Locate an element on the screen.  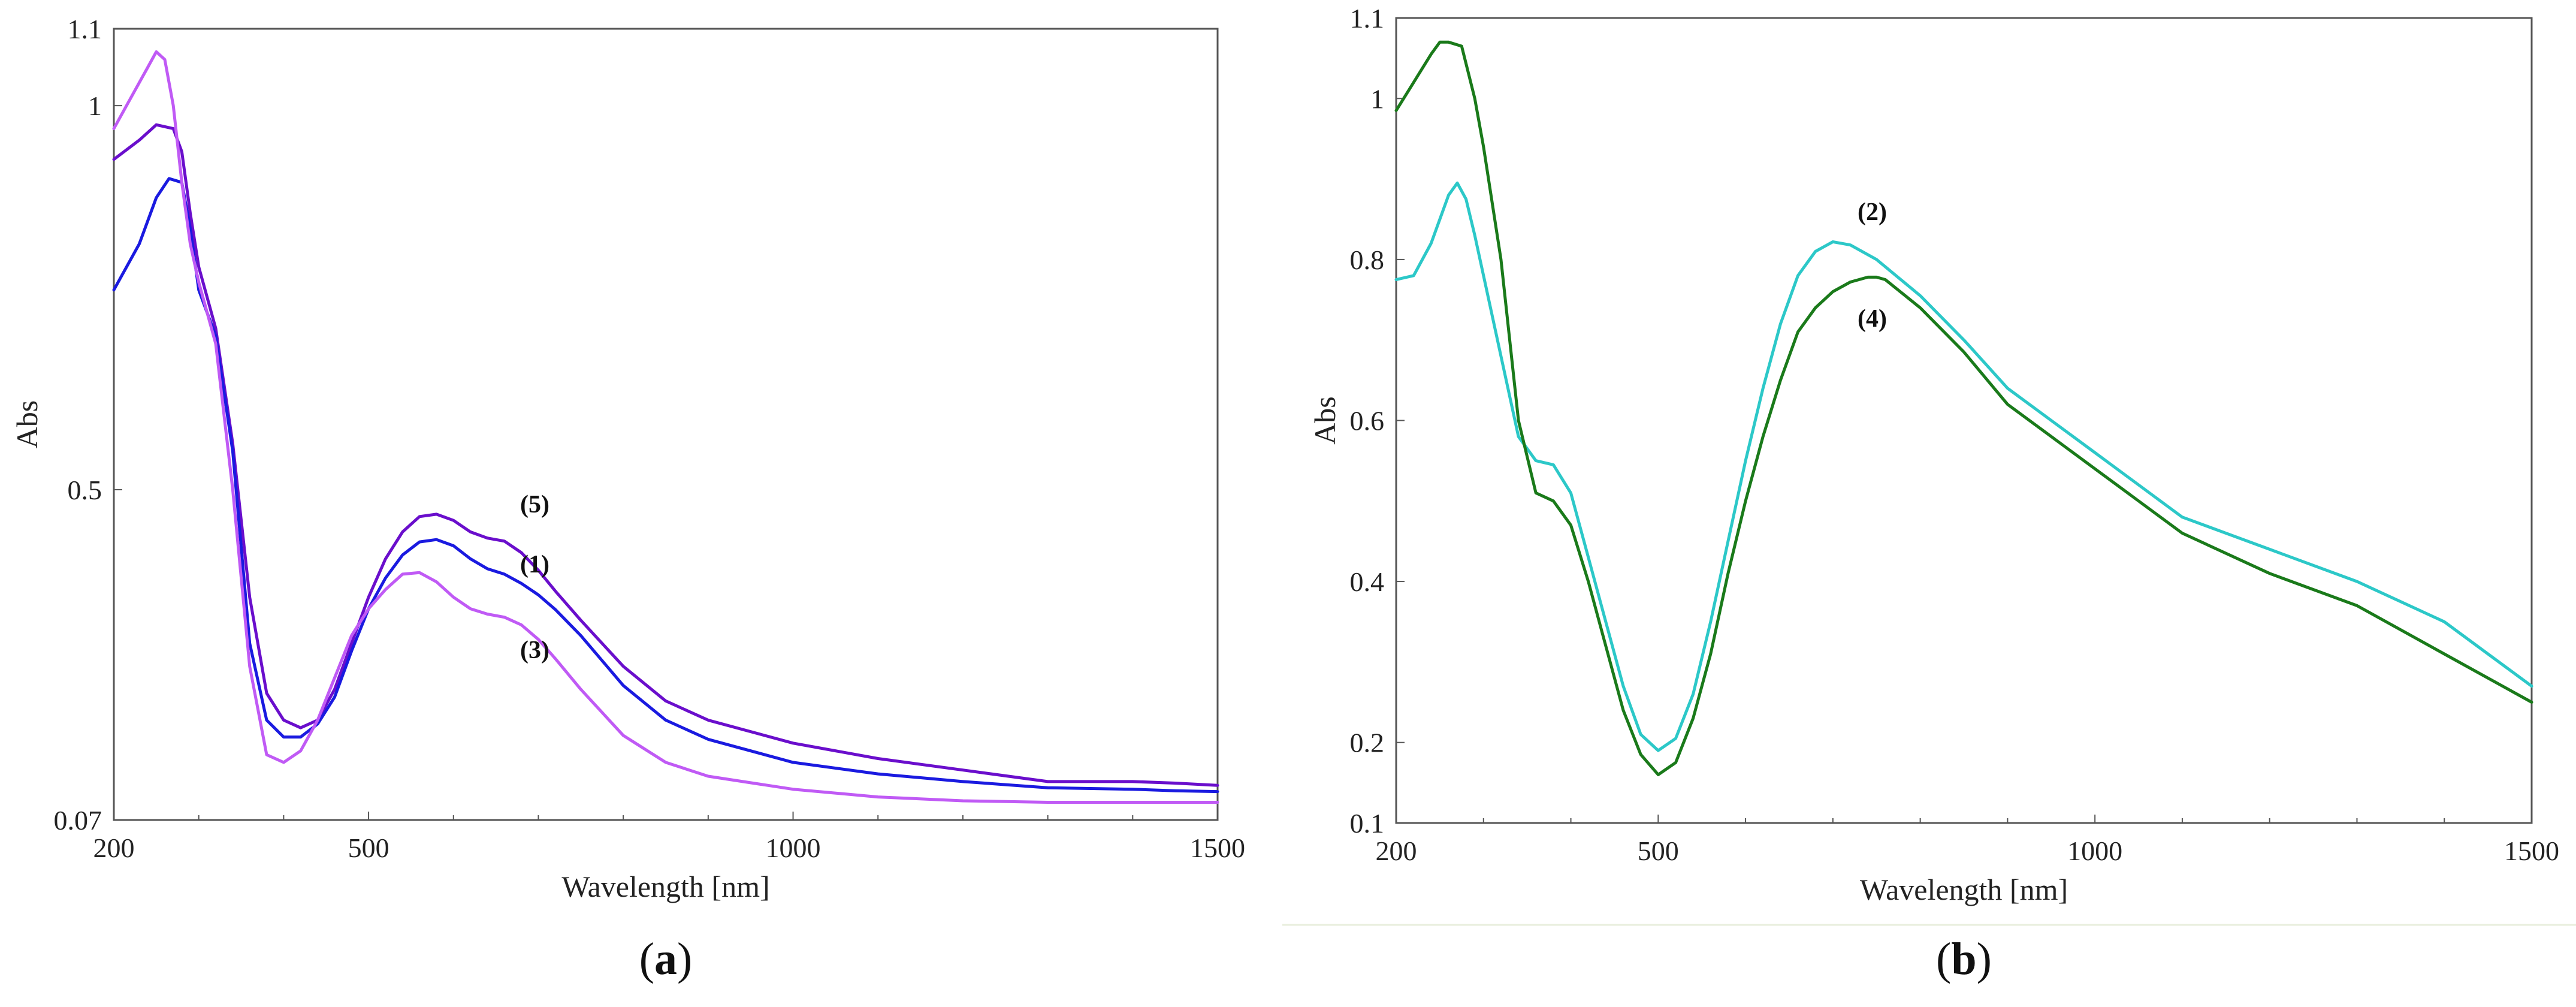
series-label-2: (2) is located at coordinates (1873, 212).